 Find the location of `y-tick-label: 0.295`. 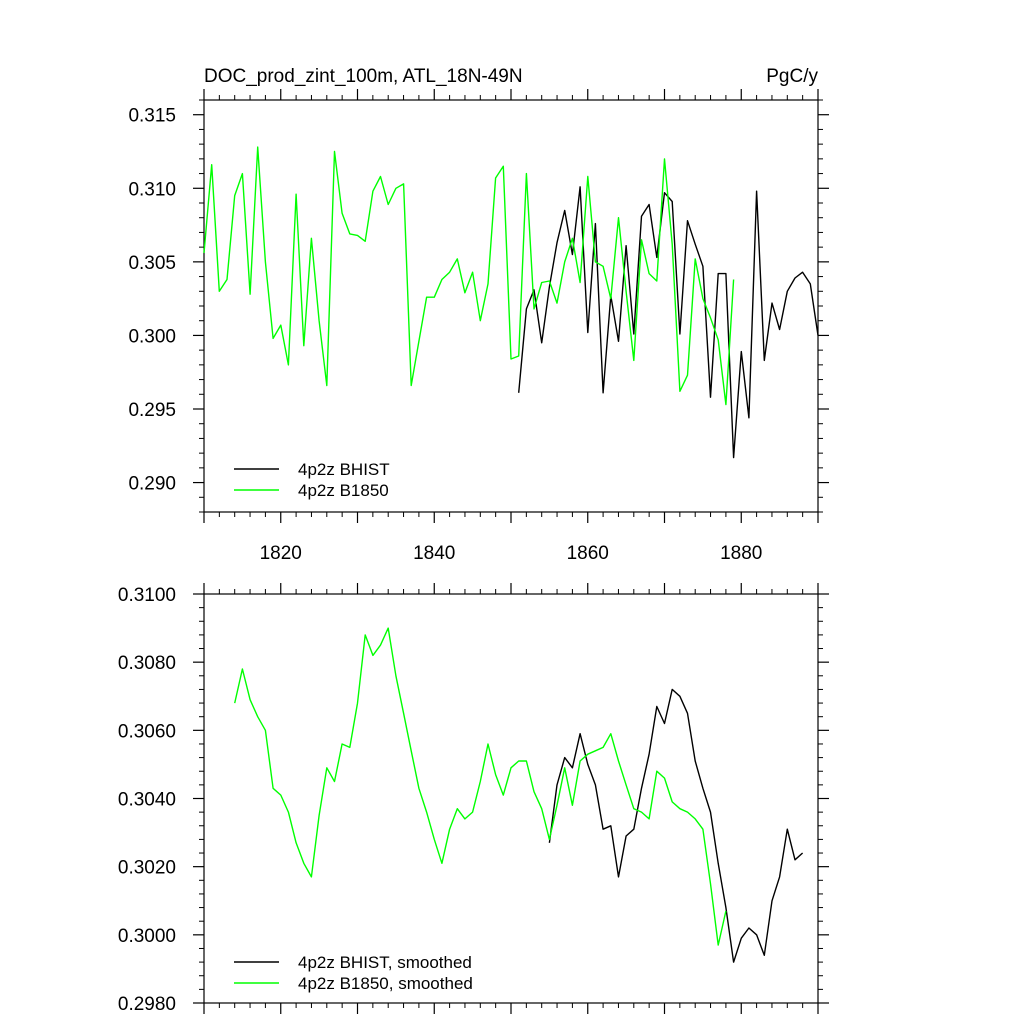

y-tick-label: 0.295 is located at coordinates (152, 410).